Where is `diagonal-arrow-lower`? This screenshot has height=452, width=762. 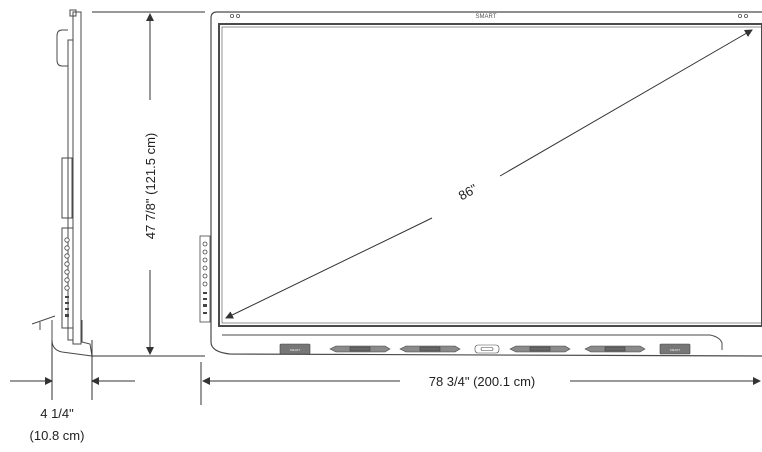
diagonal-arrow-lower is located at coordinates (329, 268).